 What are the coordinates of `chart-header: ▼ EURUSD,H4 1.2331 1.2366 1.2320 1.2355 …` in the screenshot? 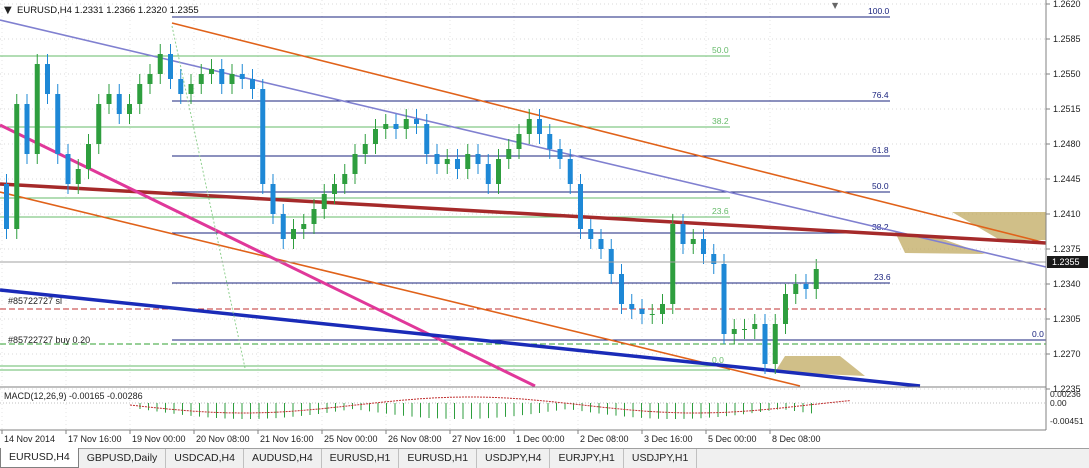 It's located at (421, 8).